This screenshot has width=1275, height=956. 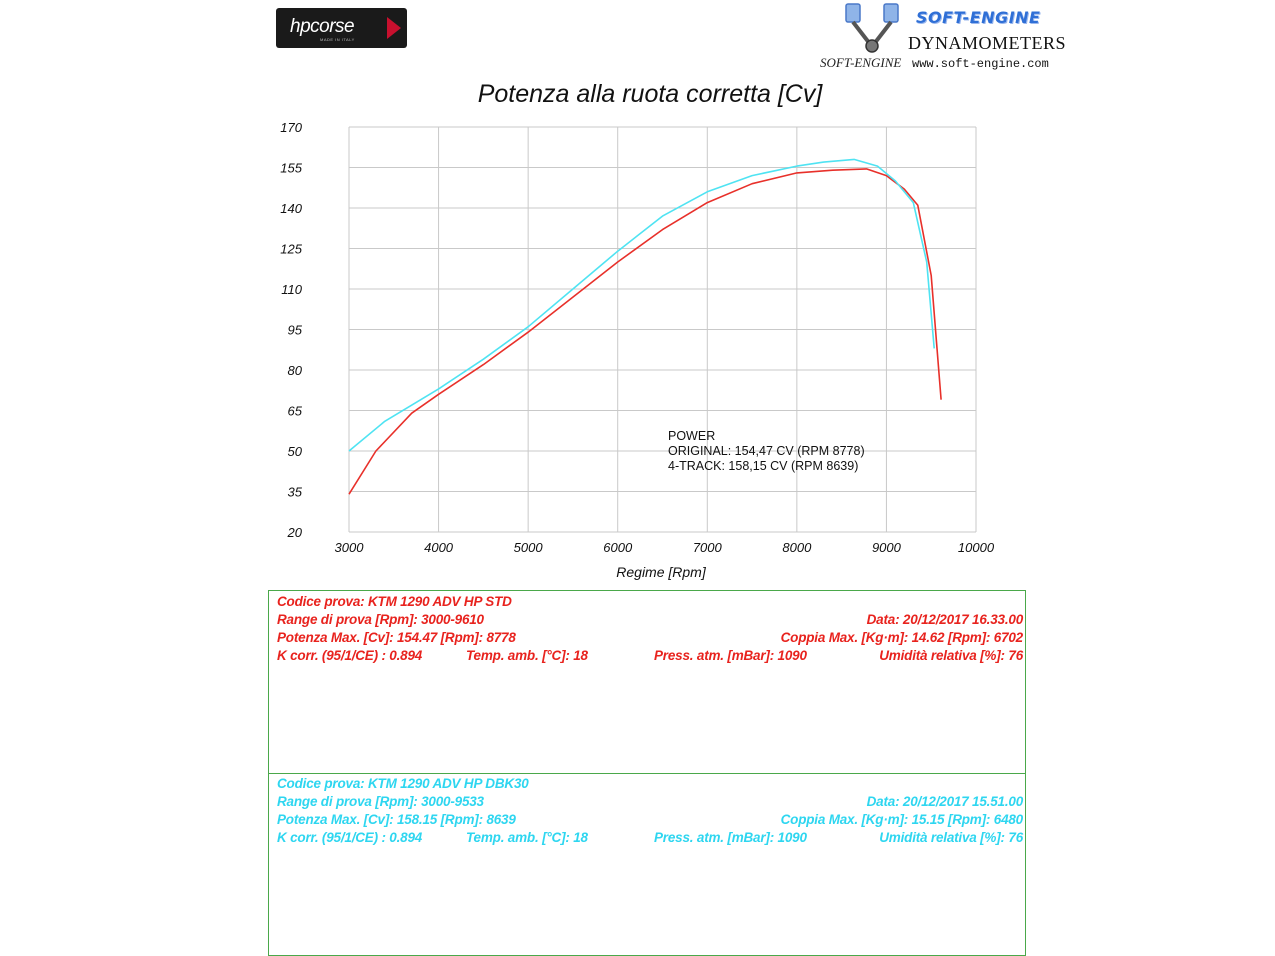 What do you see at coordinates (394, 28) in the screenshot?
I see `hpcorse-chevron-icon` at bounding box center [394, 28].